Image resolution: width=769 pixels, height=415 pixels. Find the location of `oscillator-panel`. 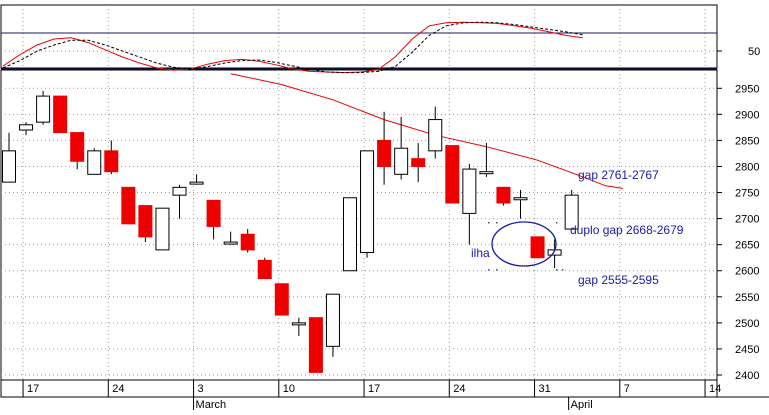

oscillator-panel is located at coordinates (292, 47).